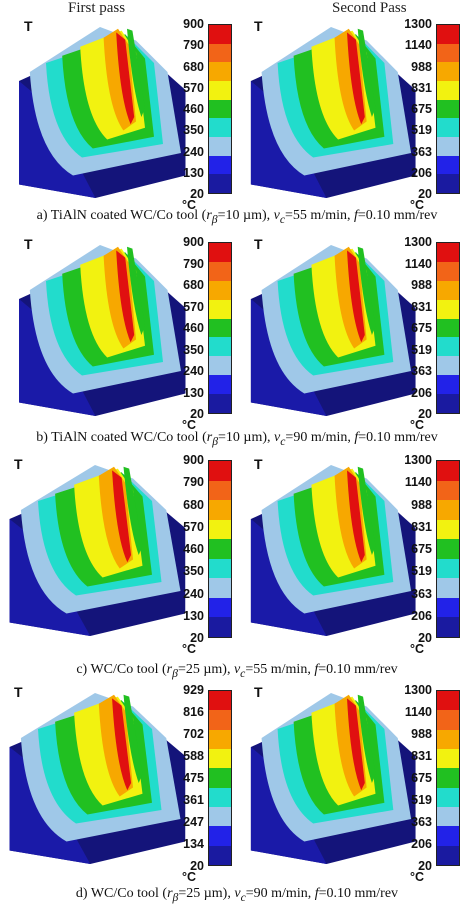  I want to click on scale-tick-label: 588, so click(193, 756).